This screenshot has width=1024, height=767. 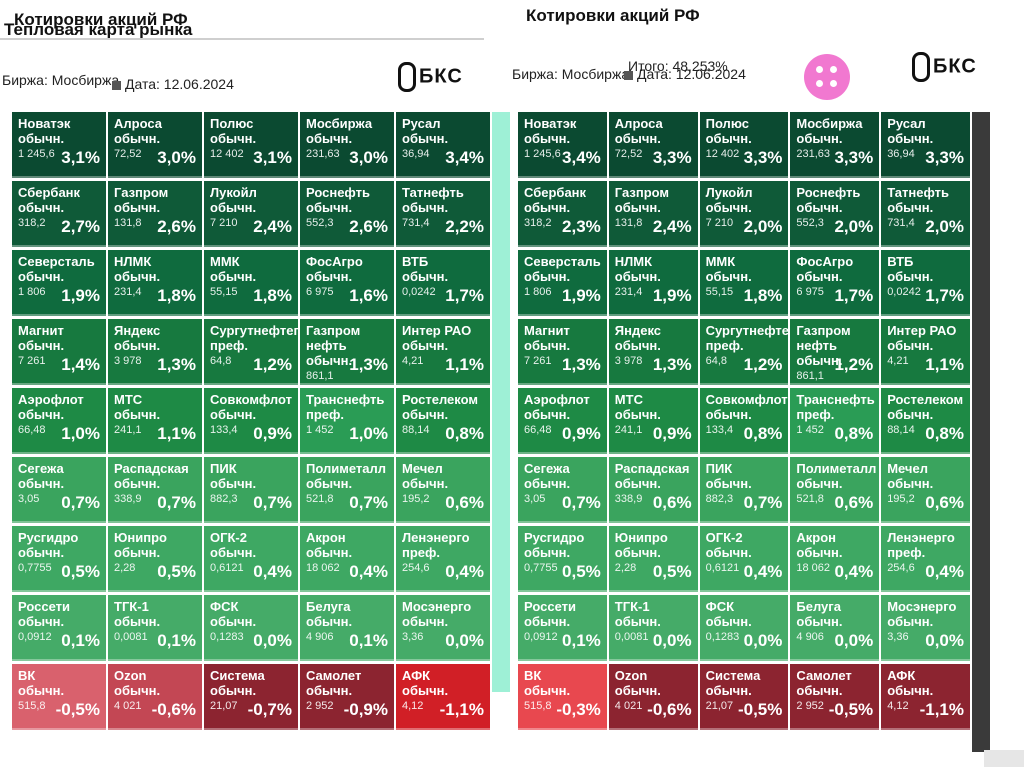 What do you see at coordinates (251, 421) in the screenshot?
I see `ticker-tile: Совкомфлот обычн. 133,4 0,9%` at bounding box center [251, 421].